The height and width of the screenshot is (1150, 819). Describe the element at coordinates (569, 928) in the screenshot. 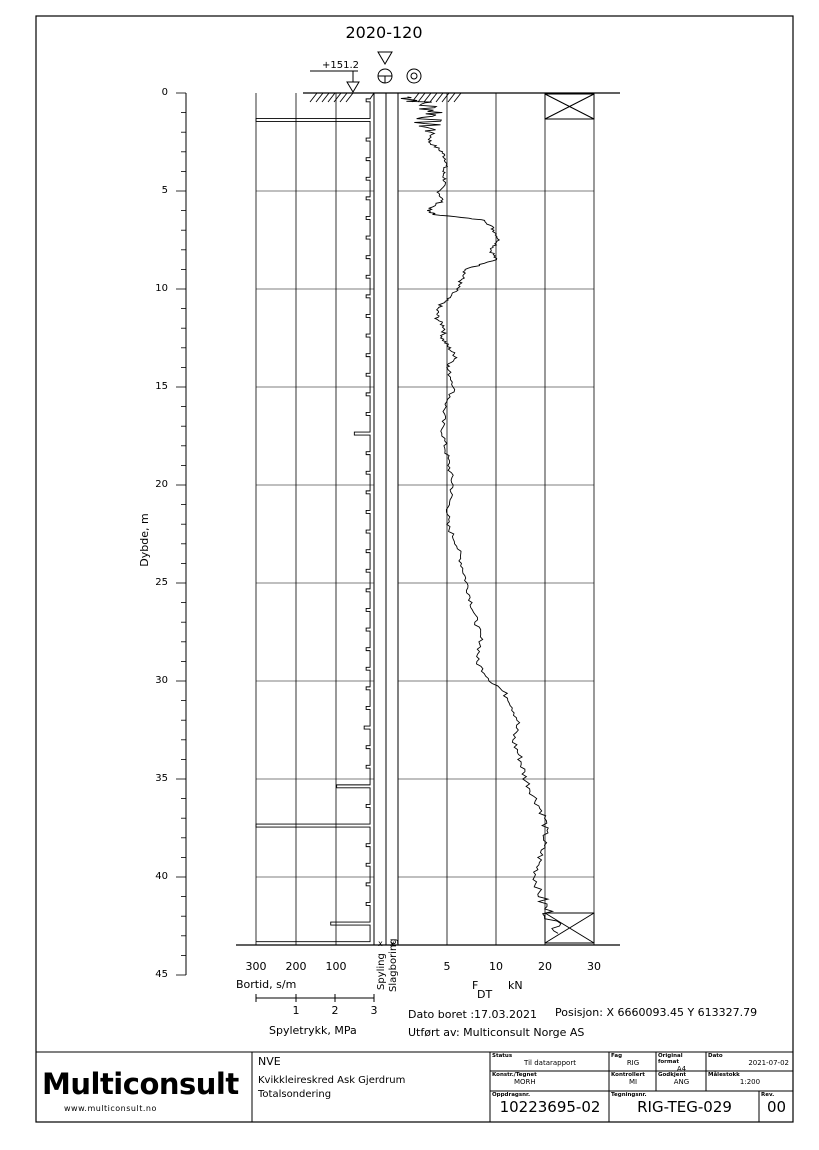

I see `hammer-box-bottom` at that location.